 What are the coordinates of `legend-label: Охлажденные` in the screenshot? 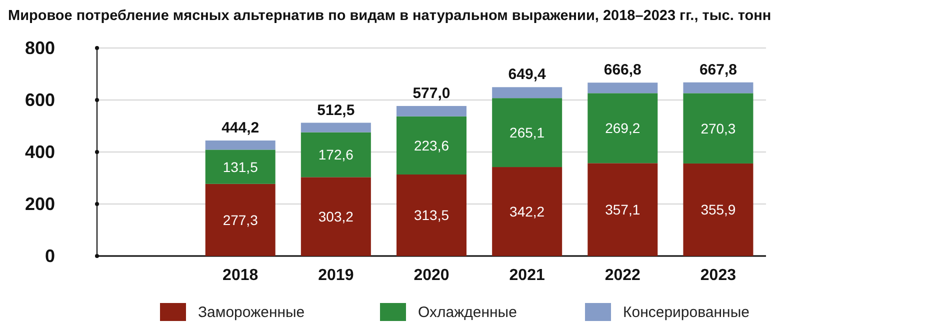 It's located at (467, 312).